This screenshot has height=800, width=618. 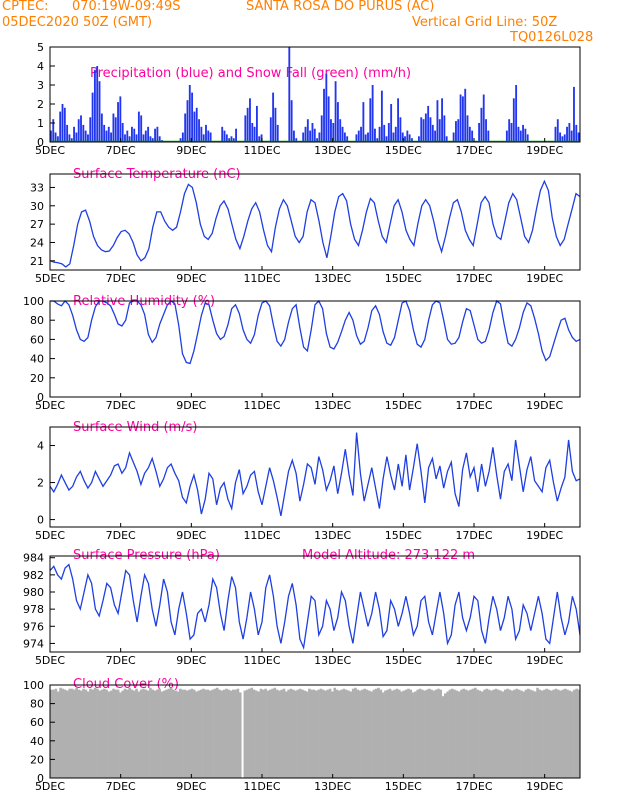 I want to click on temp-xtick-label: 9DEC, so click(x=191, y=278).